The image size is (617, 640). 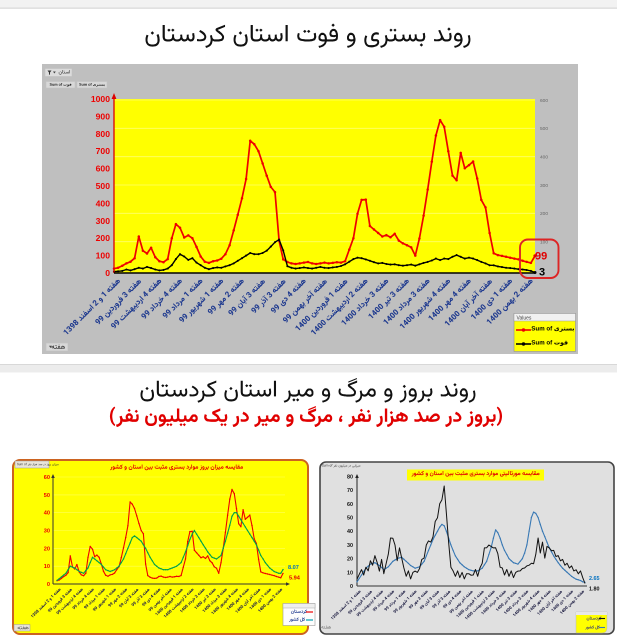 What do you see at coordinates (350, 478) in the screenshot?
I see `svg-text: 80` at bounding box center [350, 478].